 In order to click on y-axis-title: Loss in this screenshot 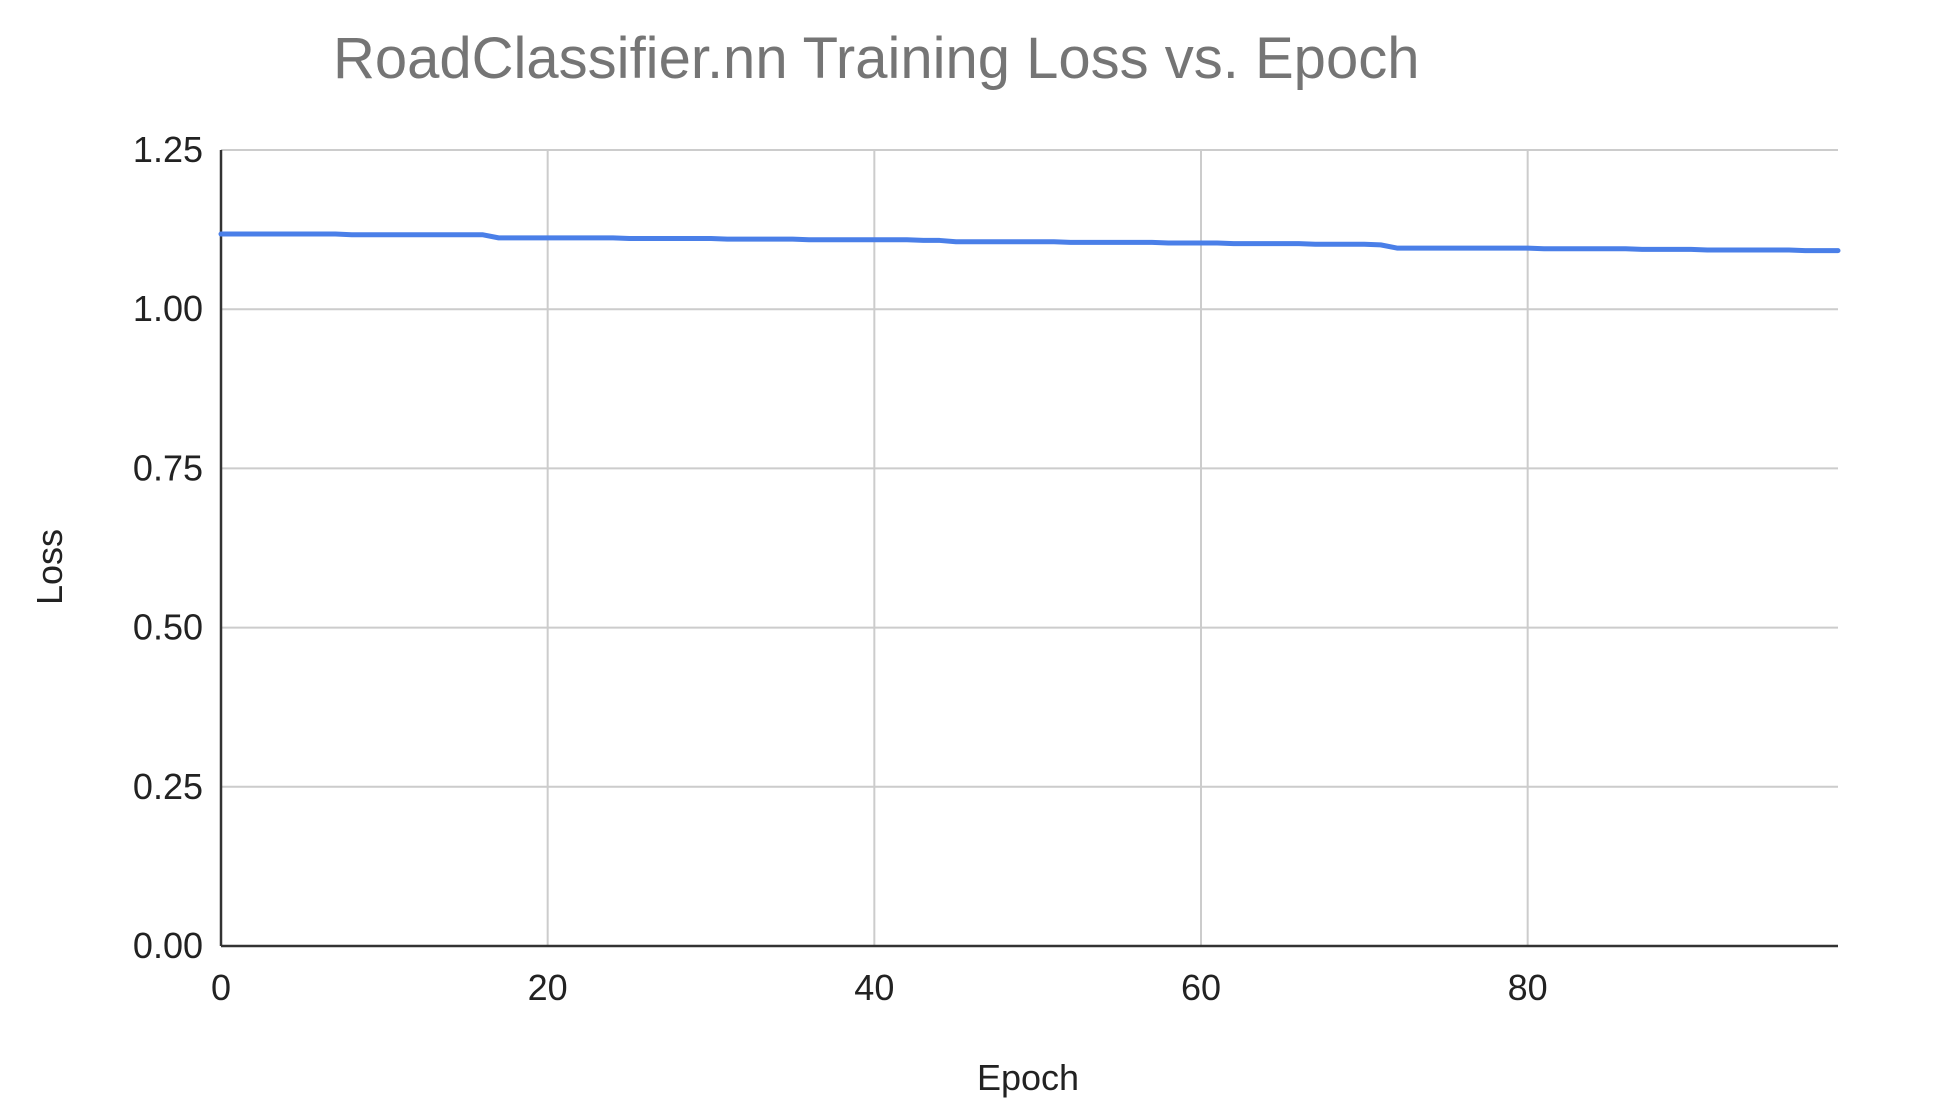, I will do `click(49, 567)`.